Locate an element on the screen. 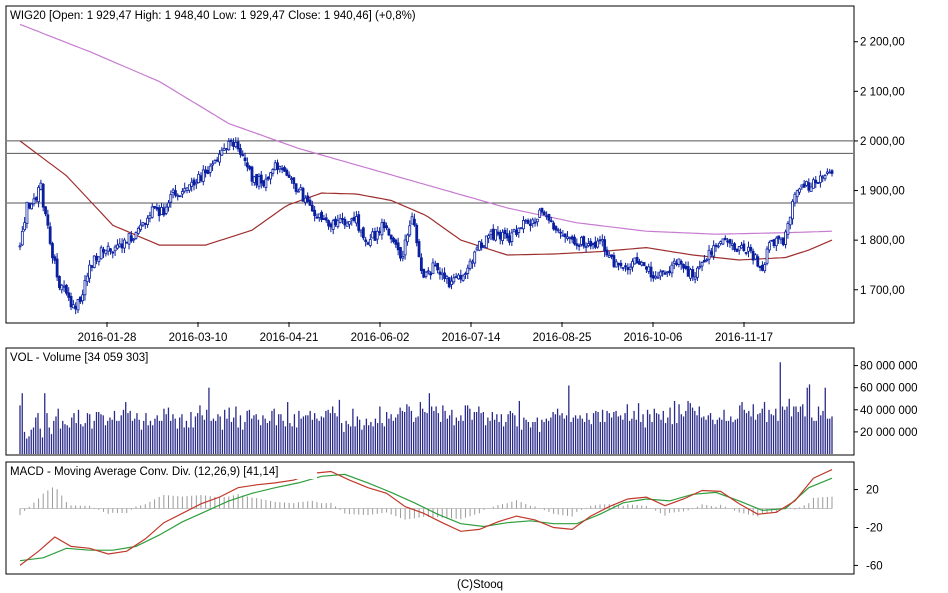 Image resolution: width=948 pixels, height=593 pixels. price-y-tick-label: 1 800,00 is located at coordinates (882, 241).